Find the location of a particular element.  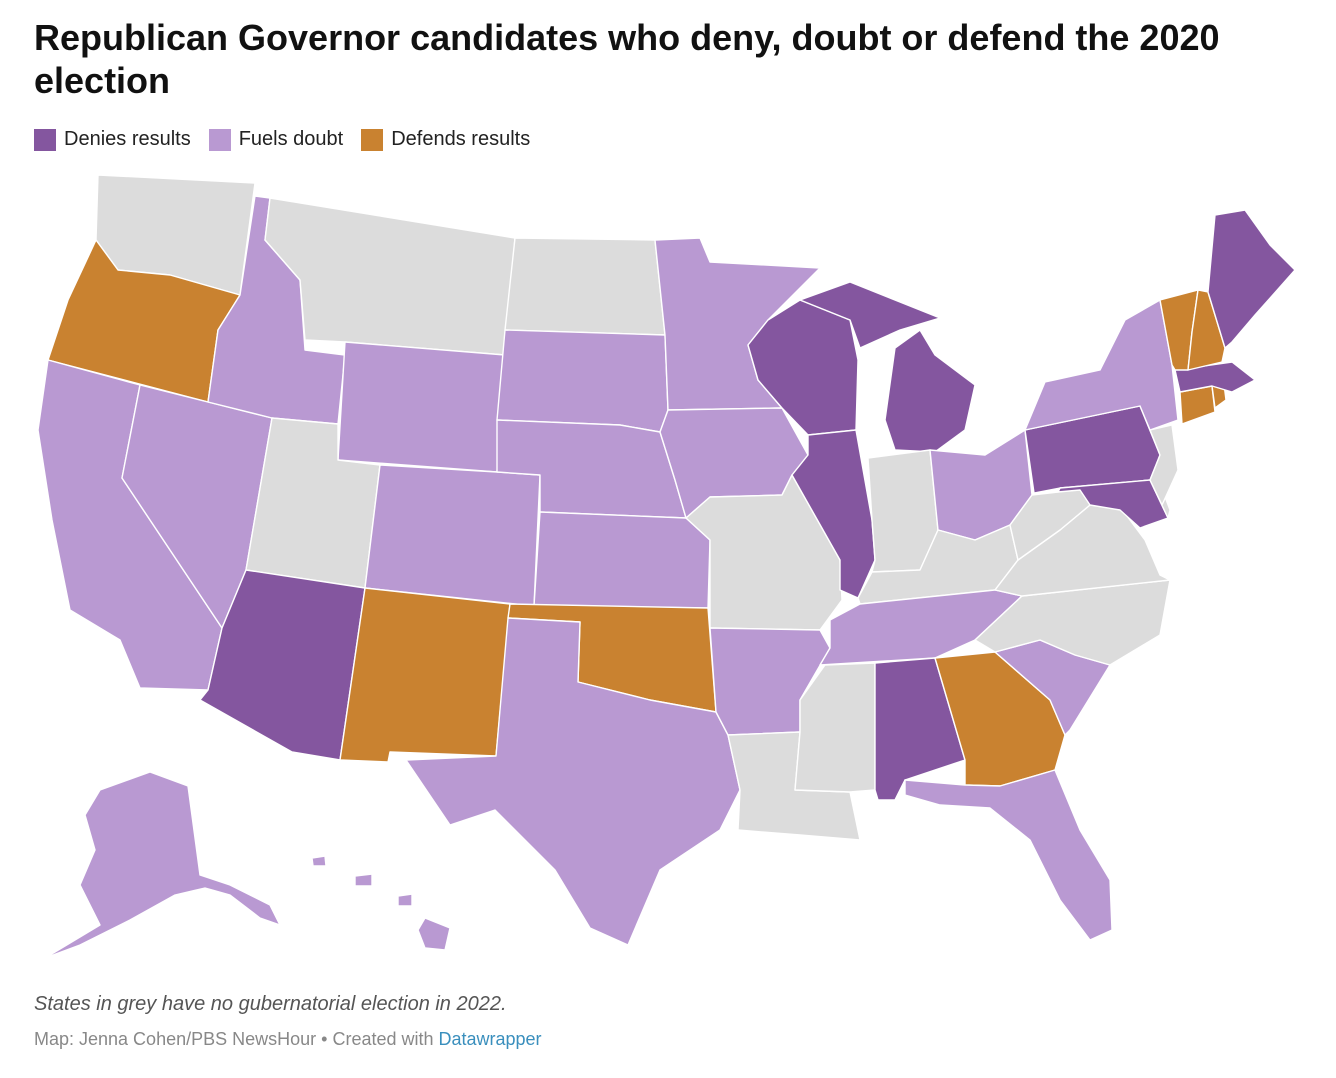

state-south-dakota is located at coordinates (582, 381).